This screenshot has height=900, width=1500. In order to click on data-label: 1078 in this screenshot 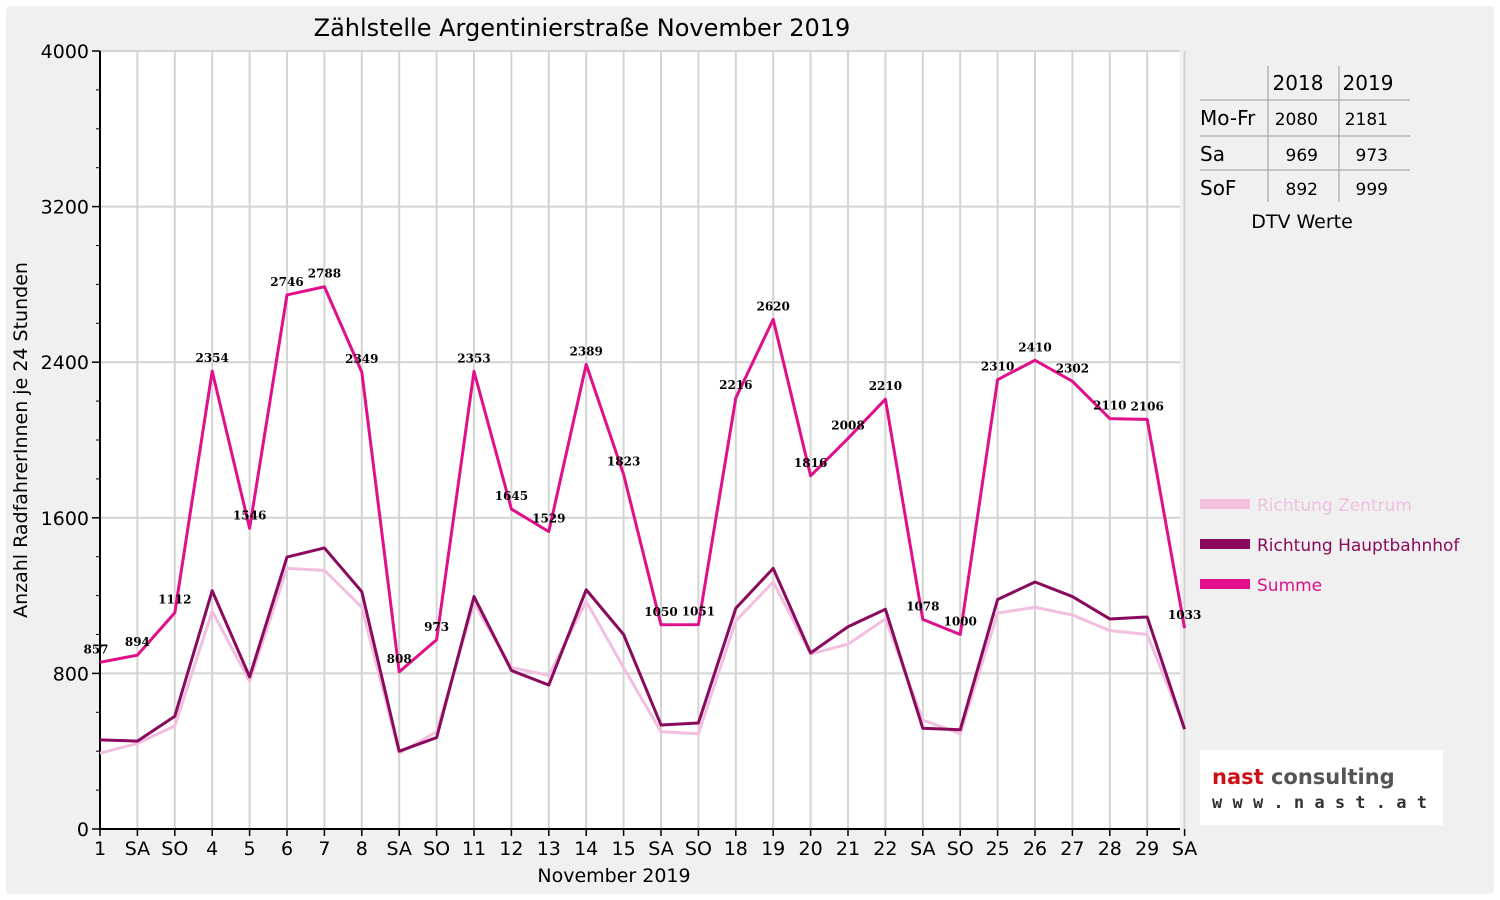, I will do `click(922, 606)`.